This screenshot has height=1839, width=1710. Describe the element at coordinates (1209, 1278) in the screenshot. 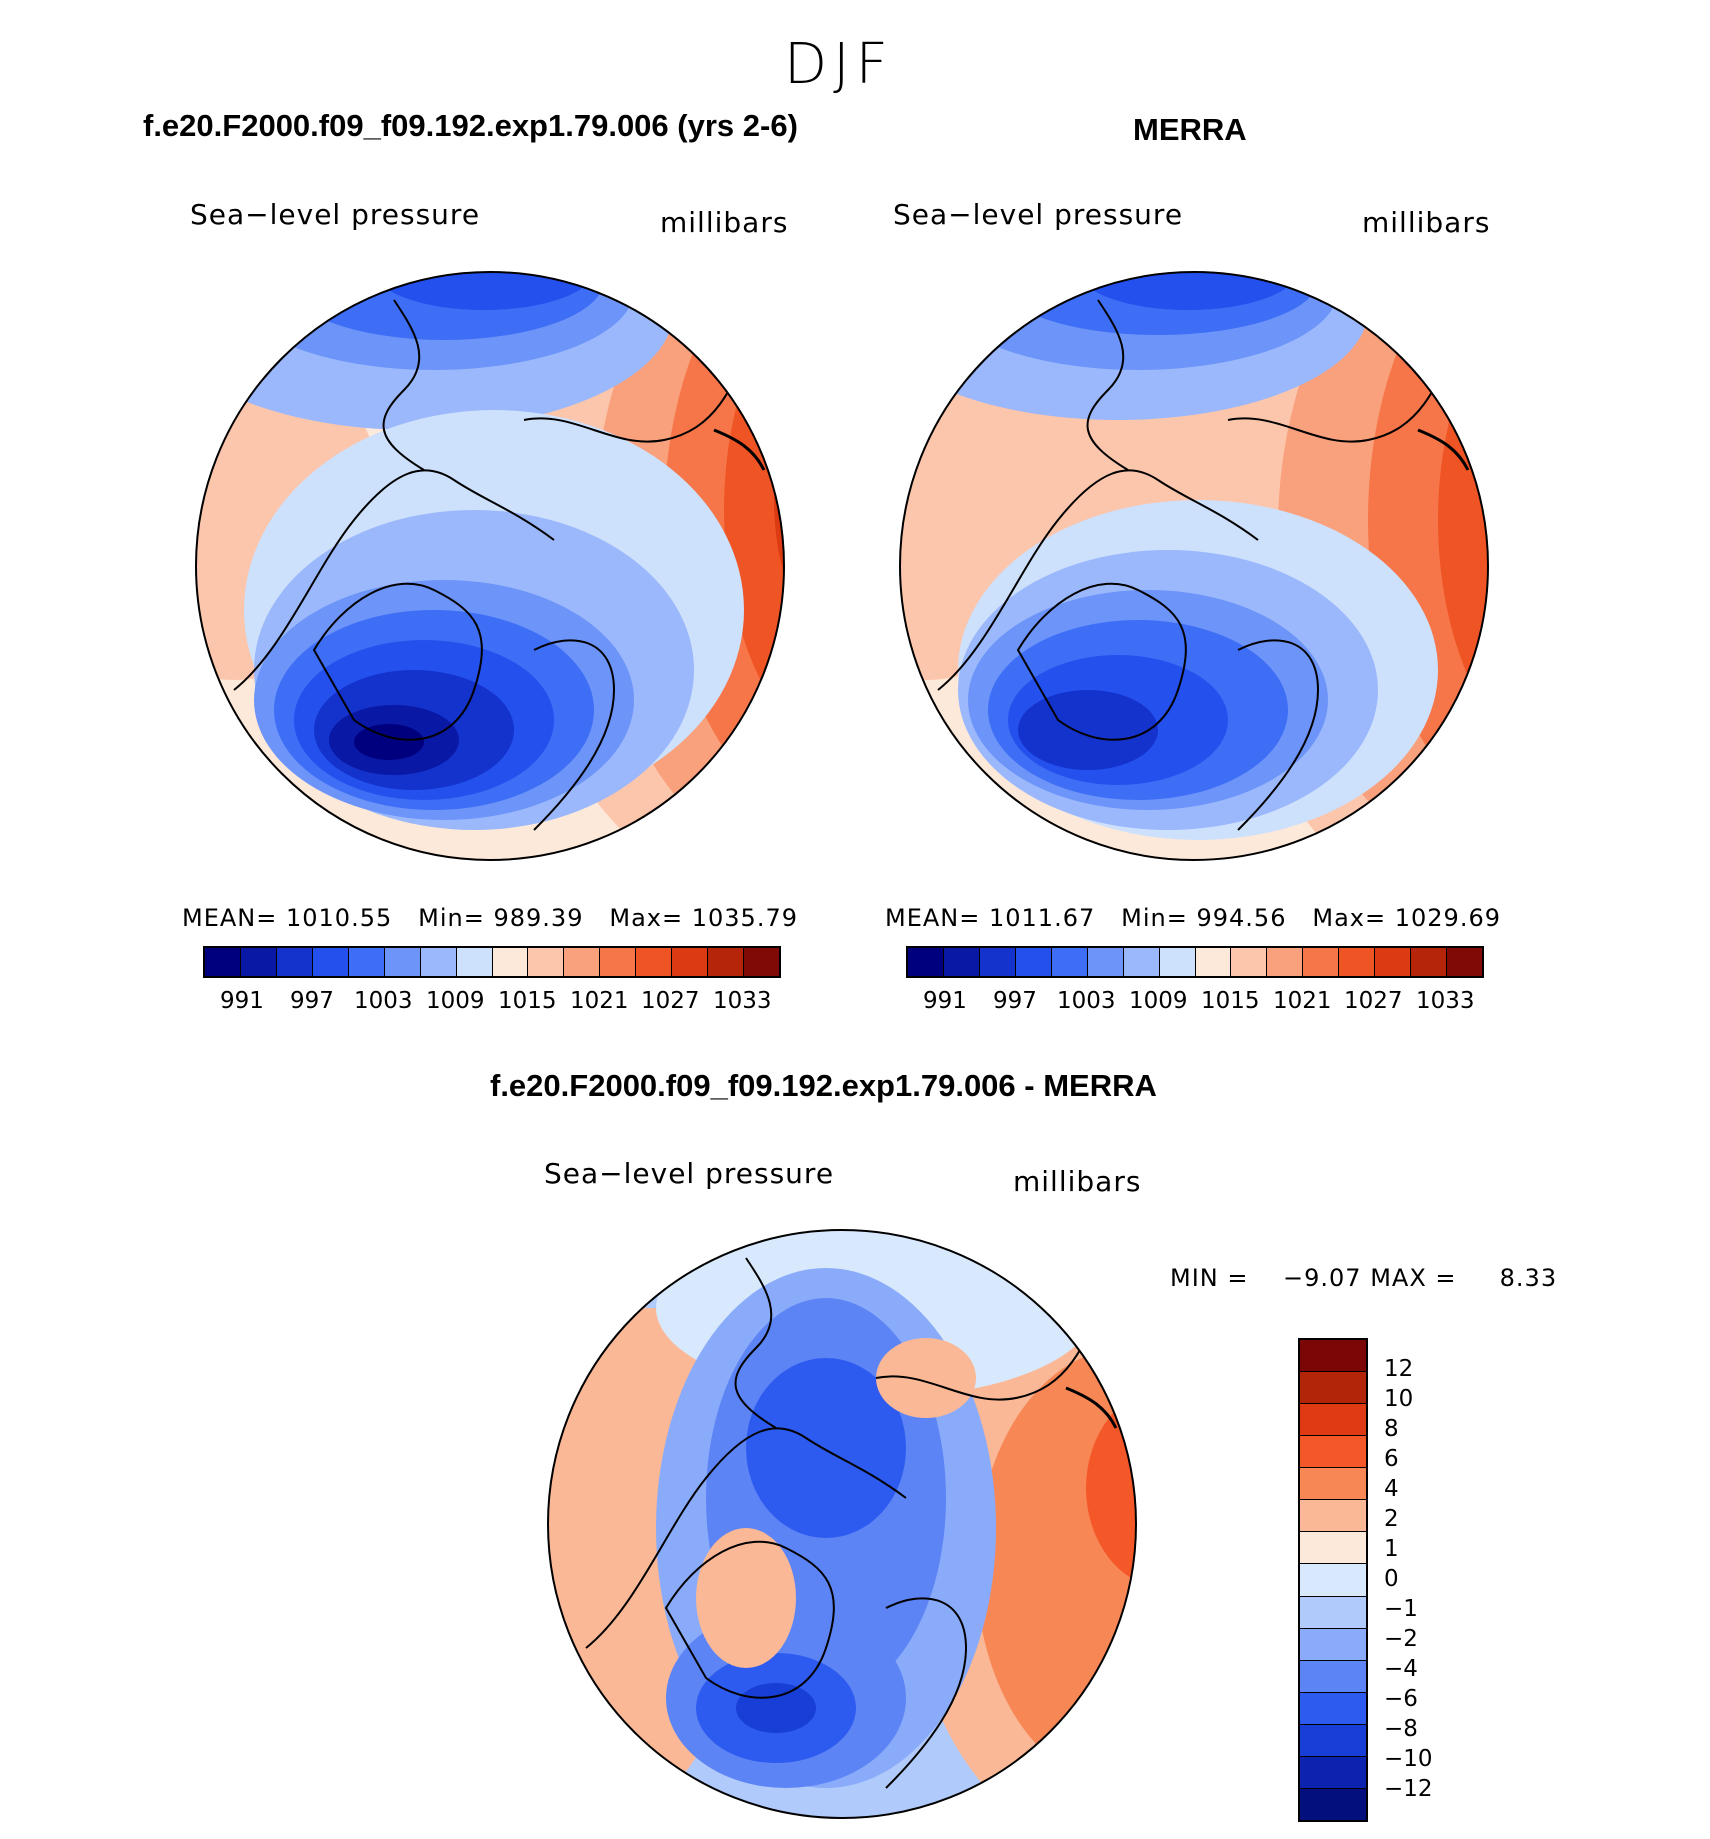

I see `diff-min-label: MIN =` at that location.